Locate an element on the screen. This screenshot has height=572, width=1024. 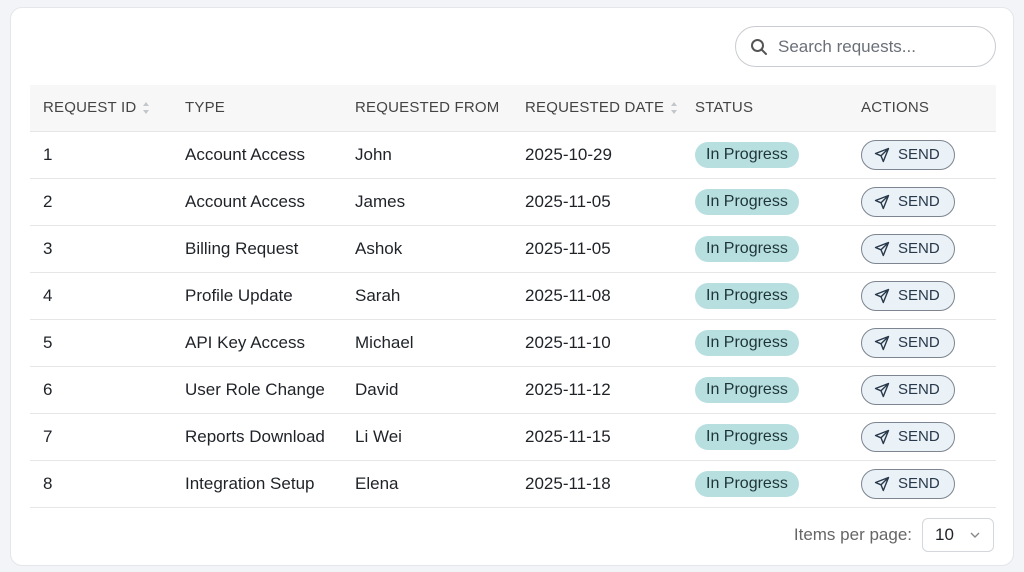
cell-requested-from: Sarah is located at coordinates (440, 295).